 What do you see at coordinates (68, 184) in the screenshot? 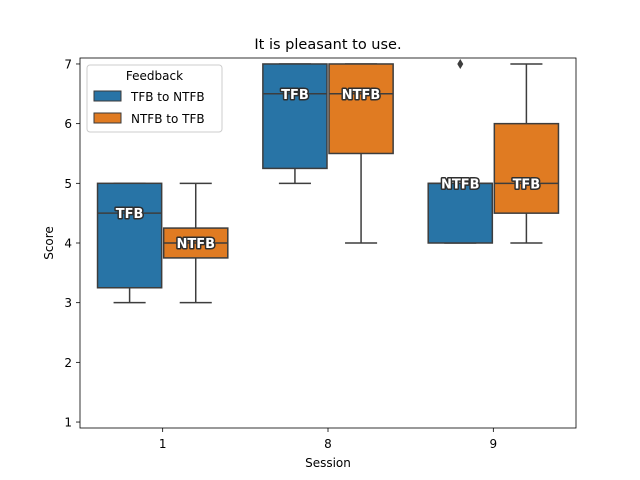
I see `y-tick-label-5: 5` at bounding box center [68, 184].